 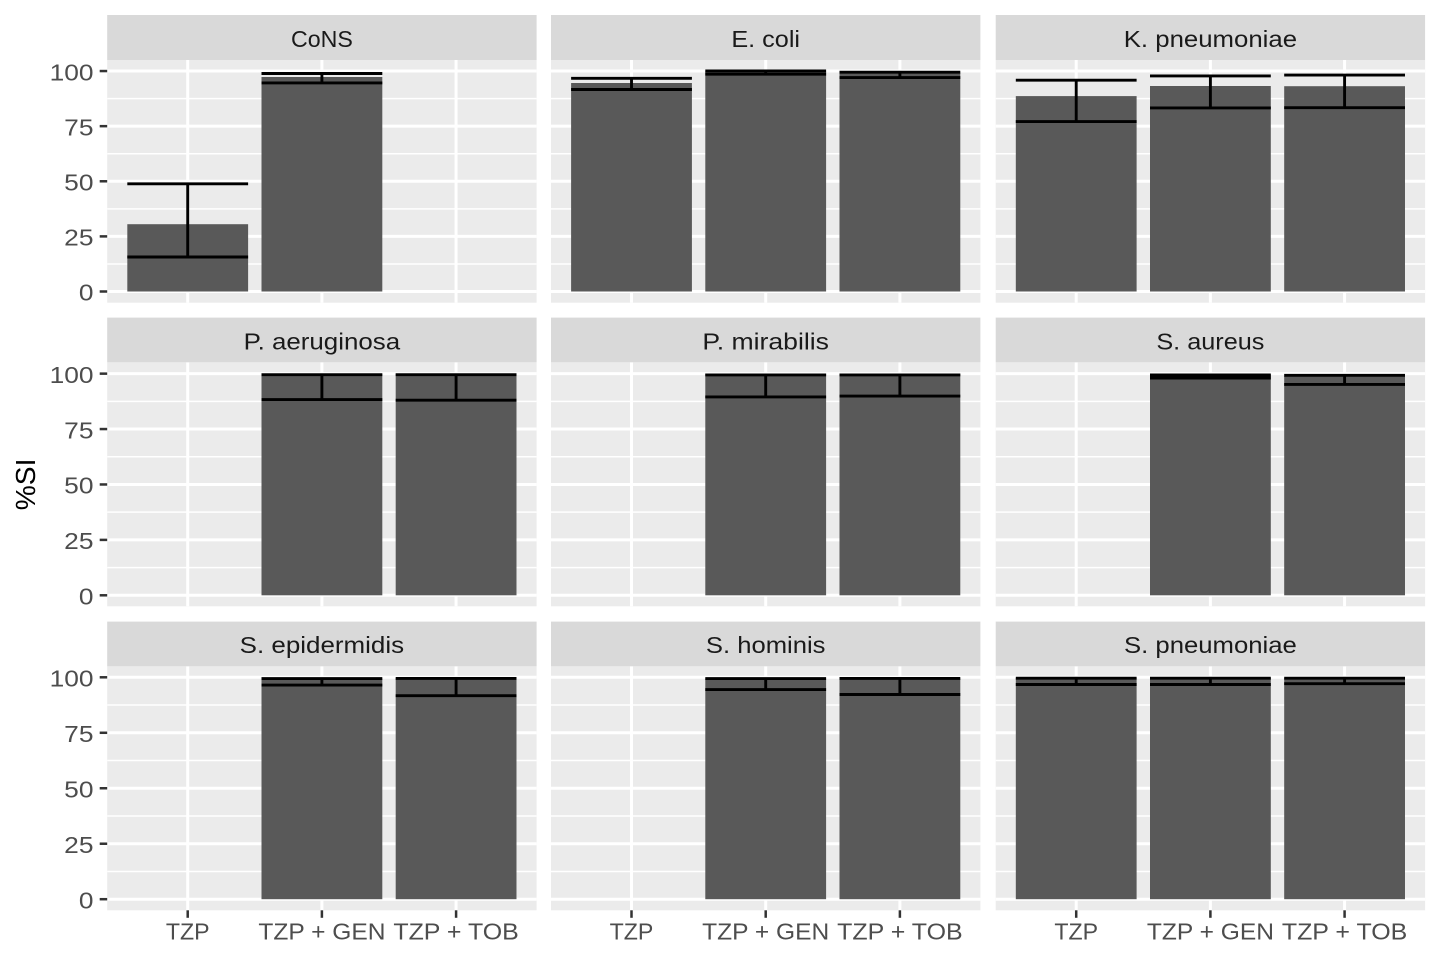 I want to click on svg-text: E. coli, so click(x=765, y=39).